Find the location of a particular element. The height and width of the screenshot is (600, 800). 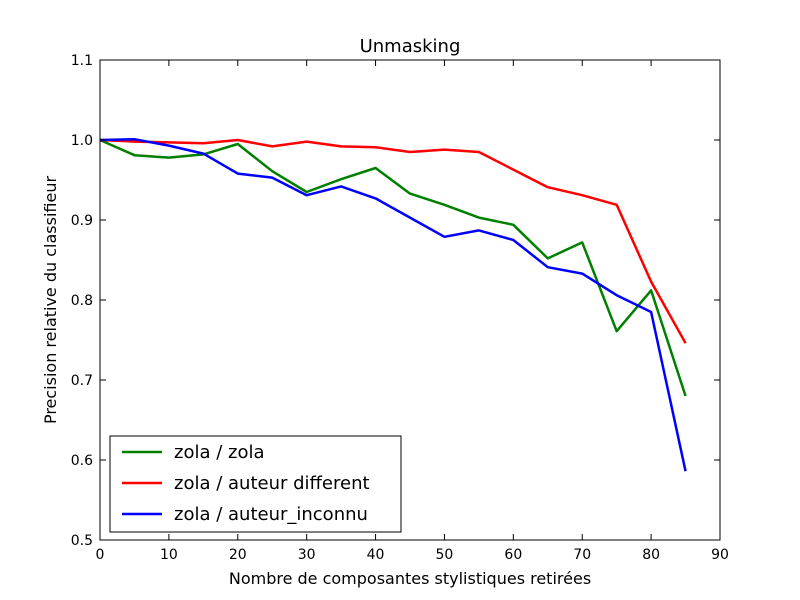

legend-label-1: zola / zola is located at coordinates (219, 452).